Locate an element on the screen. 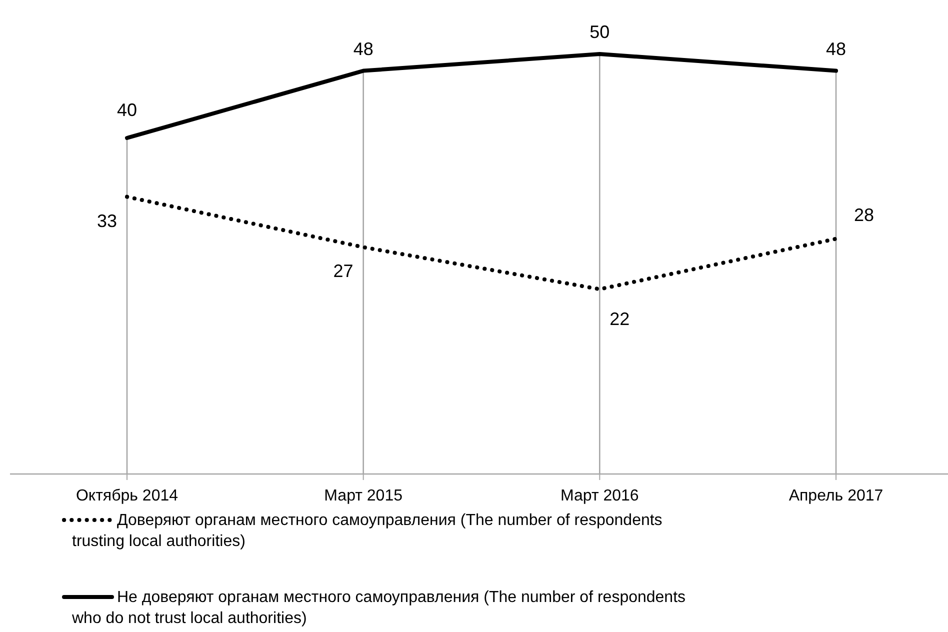  data-label: 40 is located at coordinates (127, 110).